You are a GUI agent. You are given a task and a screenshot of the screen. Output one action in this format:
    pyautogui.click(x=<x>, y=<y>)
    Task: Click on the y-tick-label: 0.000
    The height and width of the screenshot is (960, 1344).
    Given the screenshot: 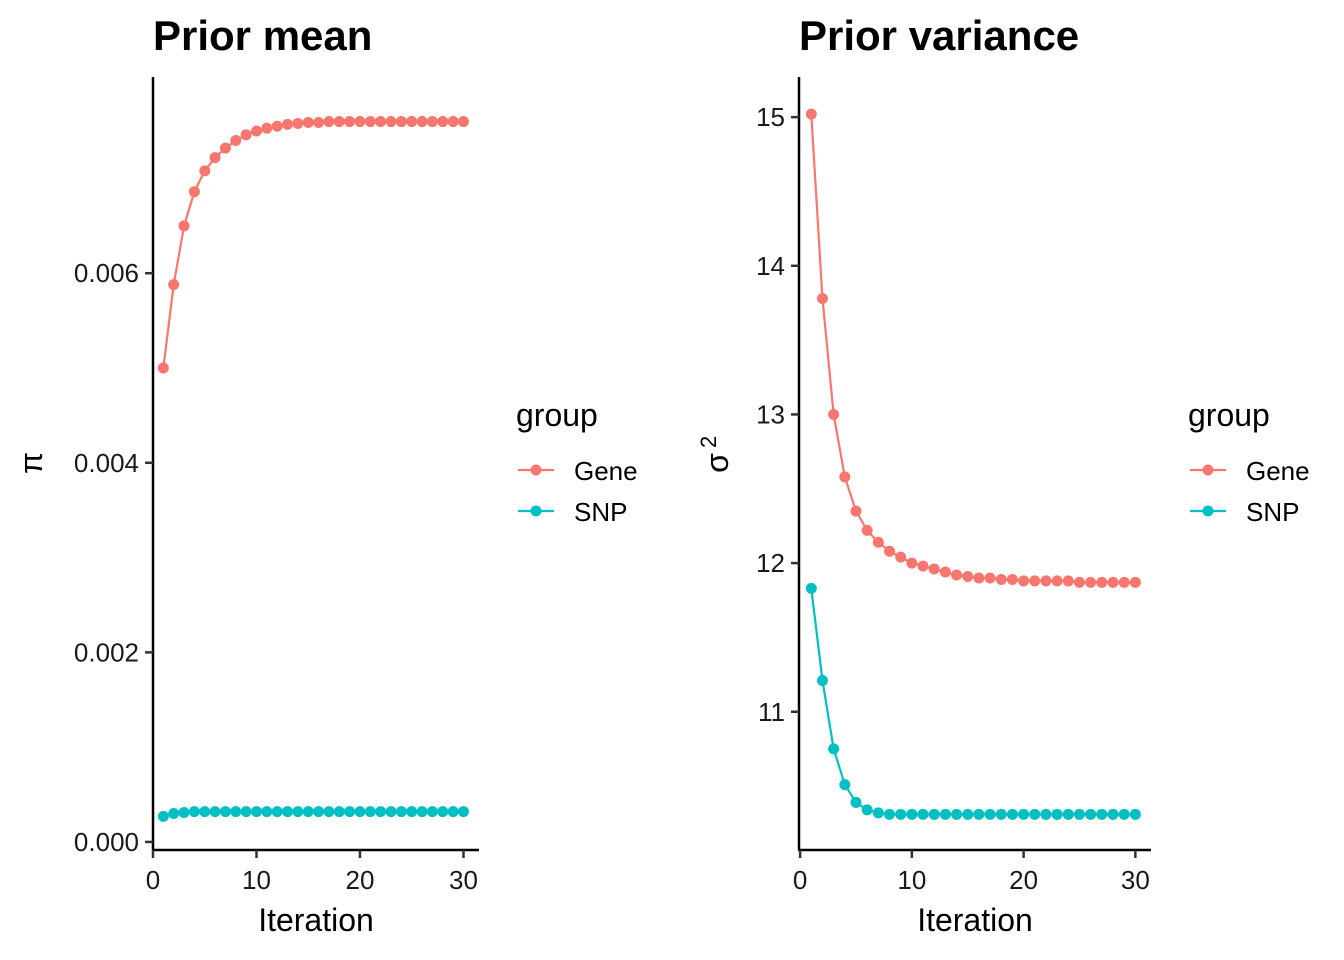 What is the action you would take?
    pyautogui.click(x=106, y=842)
    